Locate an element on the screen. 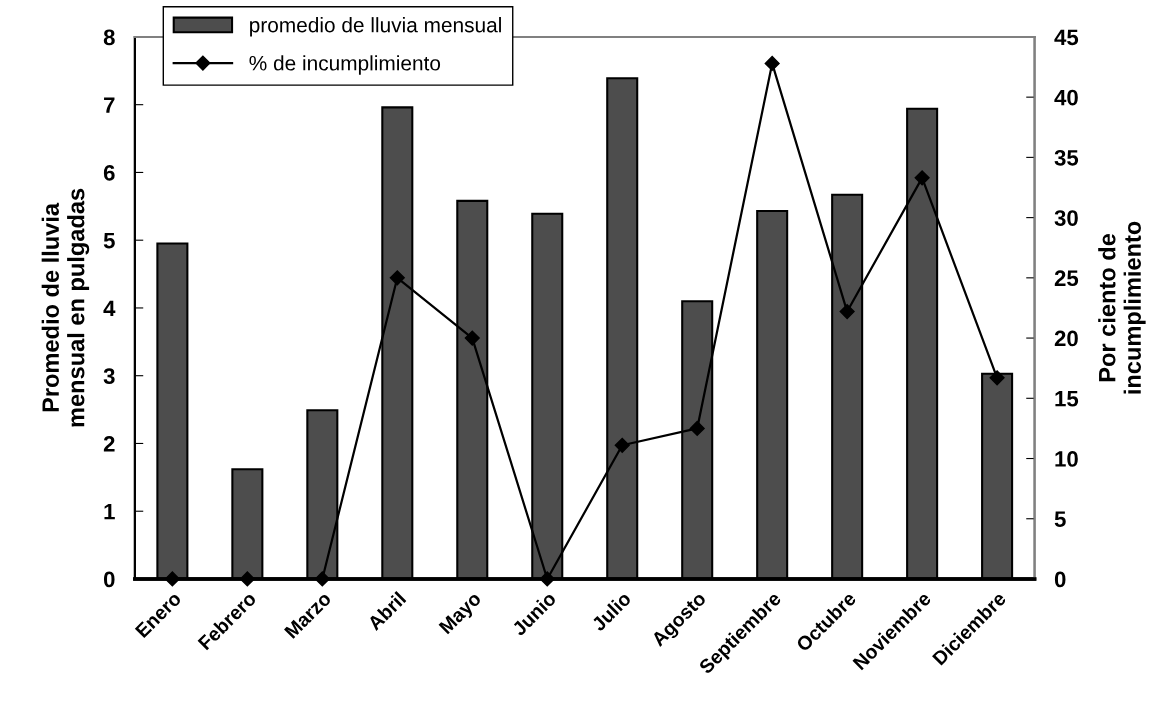 The height and width of the screenshot is (717, 1173). y-tick-label: 1 is located at coordinates (109, 511).